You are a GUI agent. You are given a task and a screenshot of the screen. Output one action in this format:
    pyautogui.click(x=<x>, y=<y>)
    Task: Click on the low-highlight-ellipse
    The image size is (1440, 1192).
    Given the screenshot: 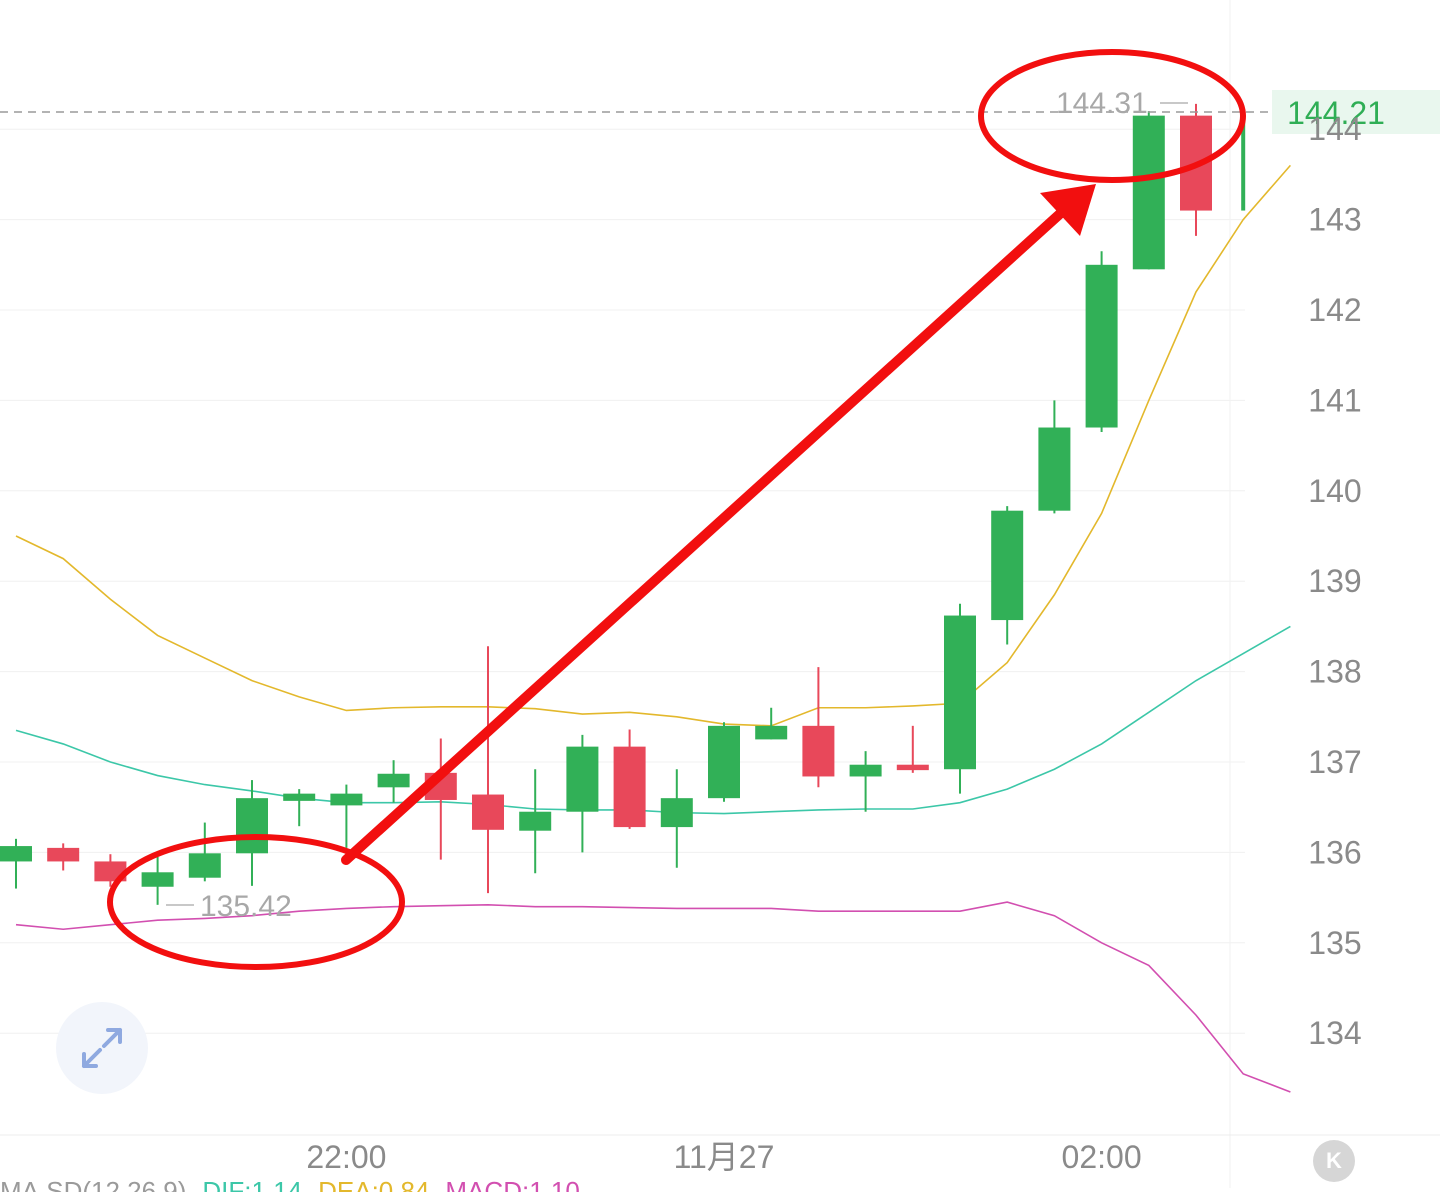 What is the action you would take?
    pyautogui.click(x=256, y=902)
    